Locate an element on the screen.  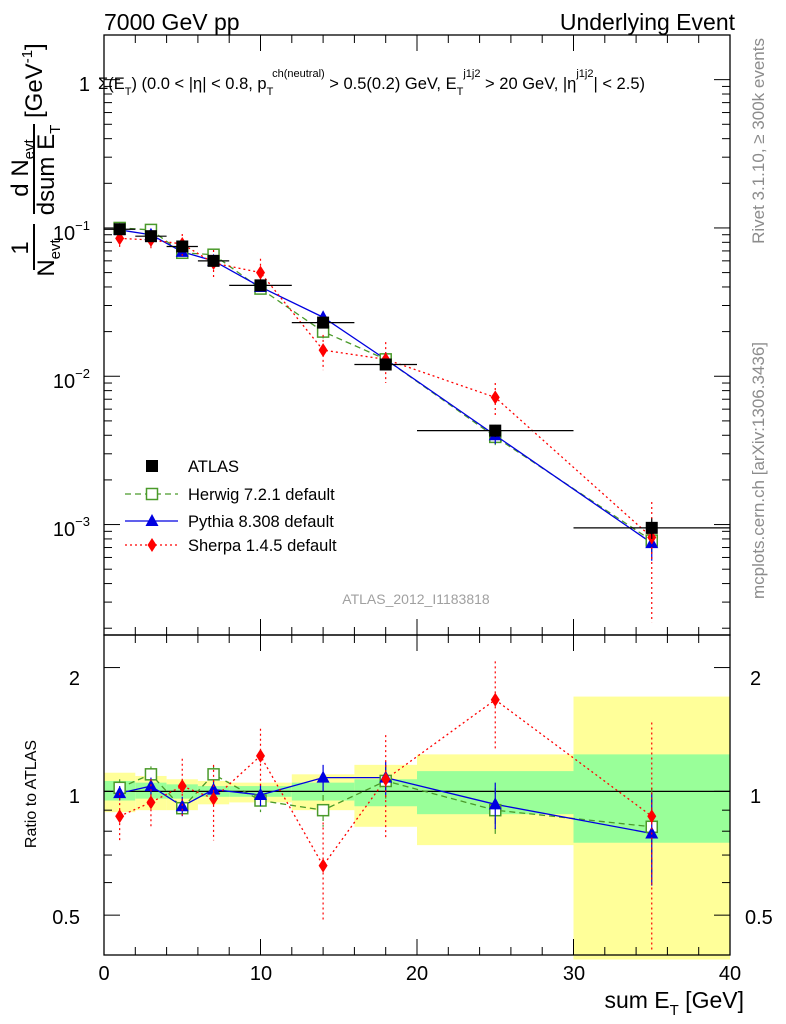
main-y-axis-label: 1 Nevt d Nevt dsum ET [GeV-1] is located at coordinates (35, 159).